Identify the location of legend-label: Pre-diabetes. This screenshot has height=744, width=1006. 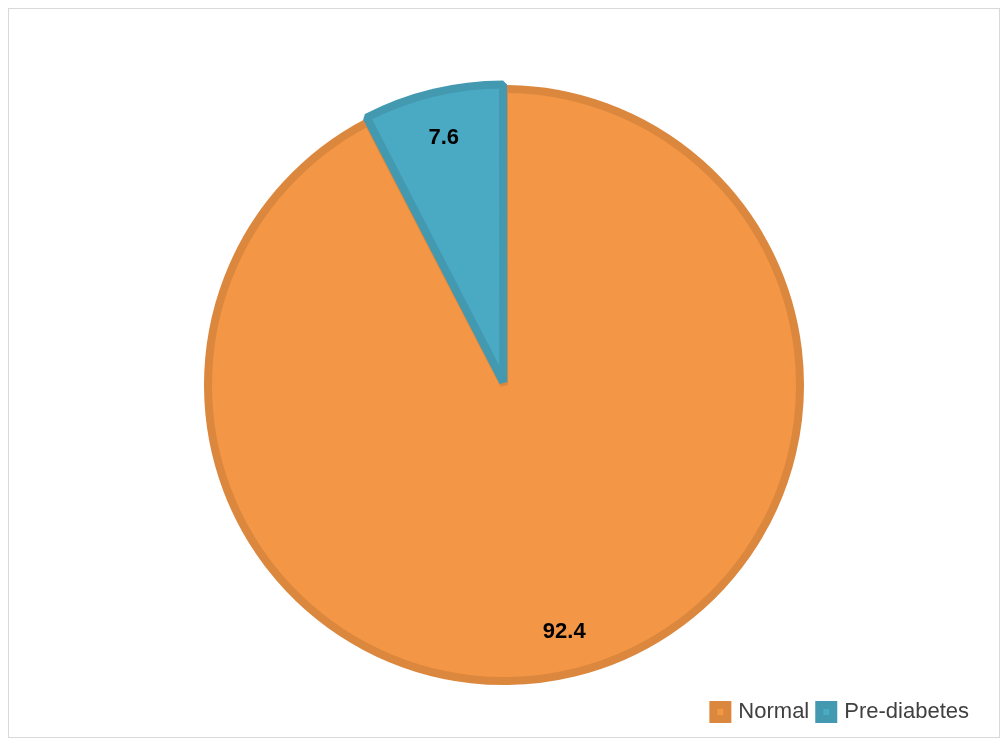
(907, 711).